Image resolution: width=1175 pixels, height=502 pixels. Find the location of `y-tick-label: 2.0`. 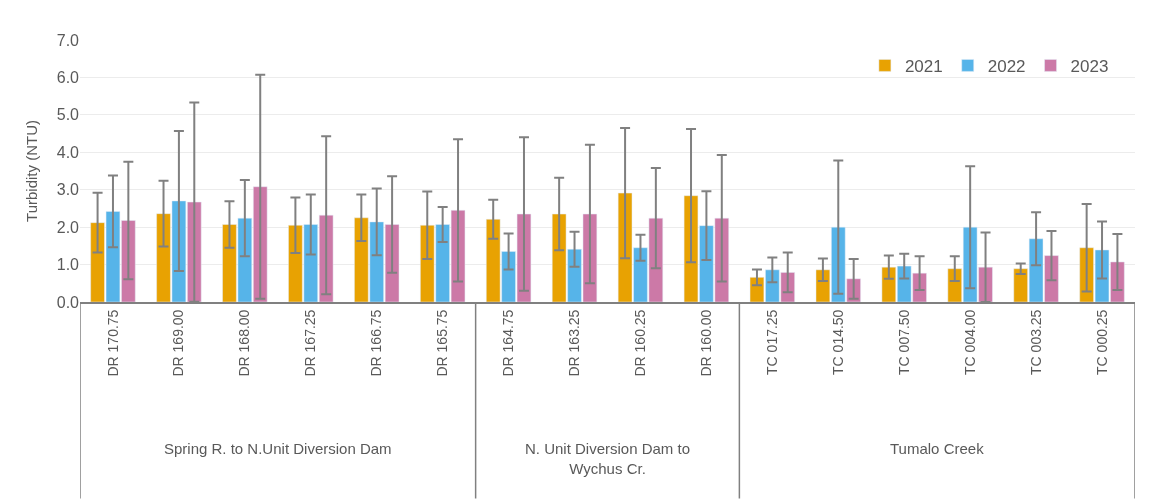

y-tick-label: 2.0 is located at coordinates (68, 227).